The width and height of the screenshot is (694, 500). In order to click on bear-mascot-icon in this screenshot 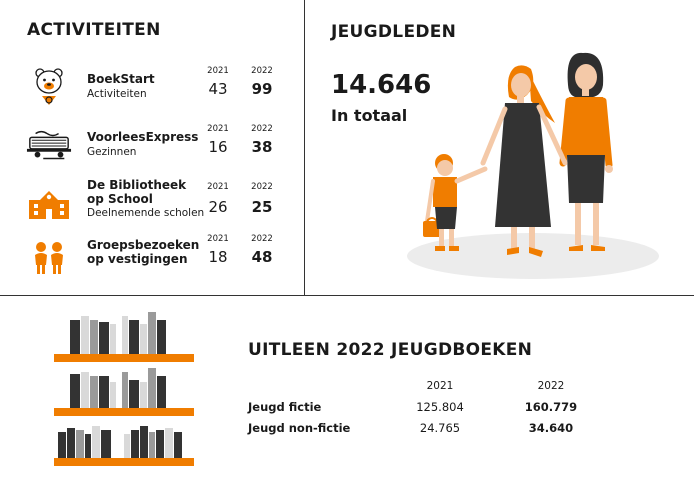, I will do `click(49, 88)`.